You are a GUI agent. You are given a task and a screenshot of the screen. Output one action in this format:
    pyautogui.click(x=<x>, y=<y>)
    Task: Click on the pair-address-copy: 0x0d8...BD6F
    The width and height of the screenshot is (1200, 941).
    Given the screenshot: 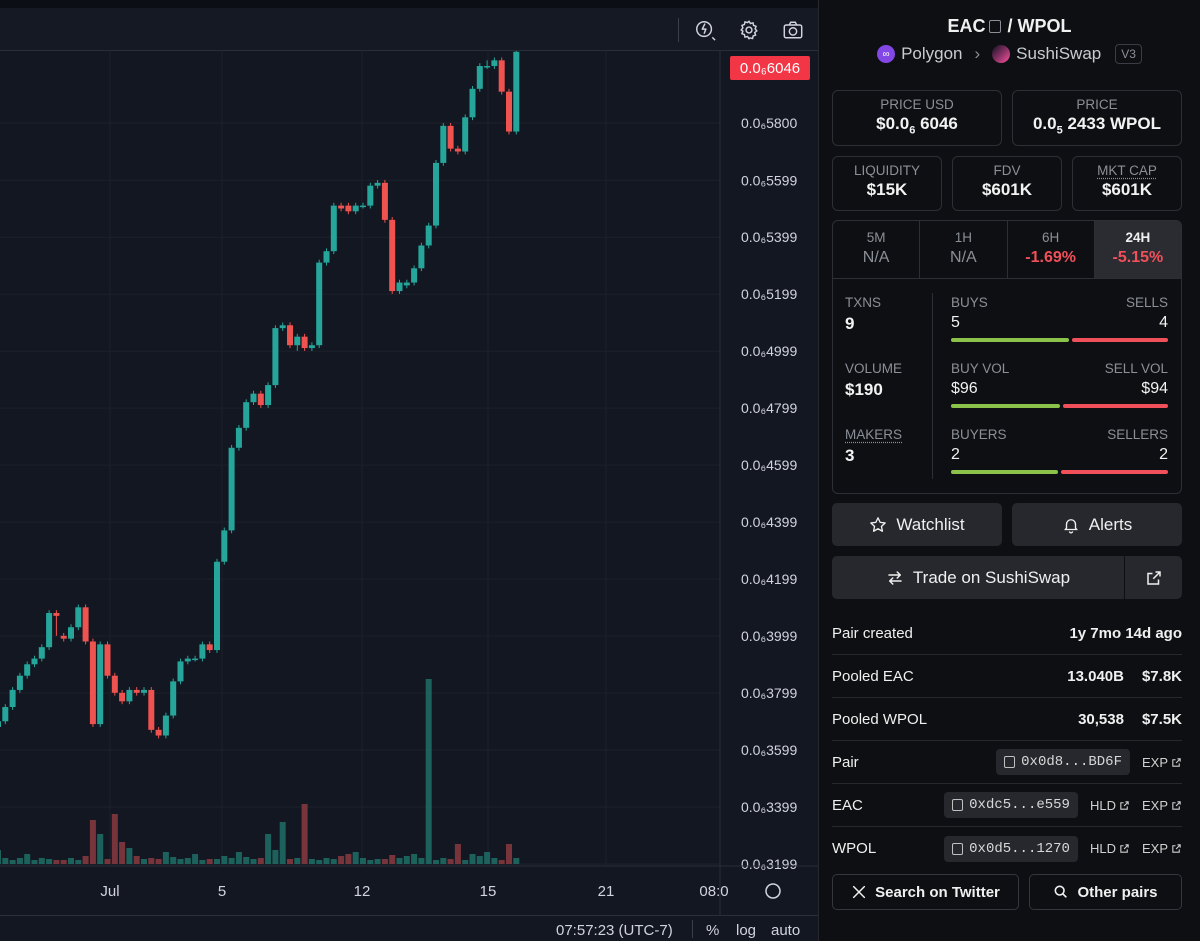 What is the action you would take?
    pyautogui.click(x=1063, y=762)
    